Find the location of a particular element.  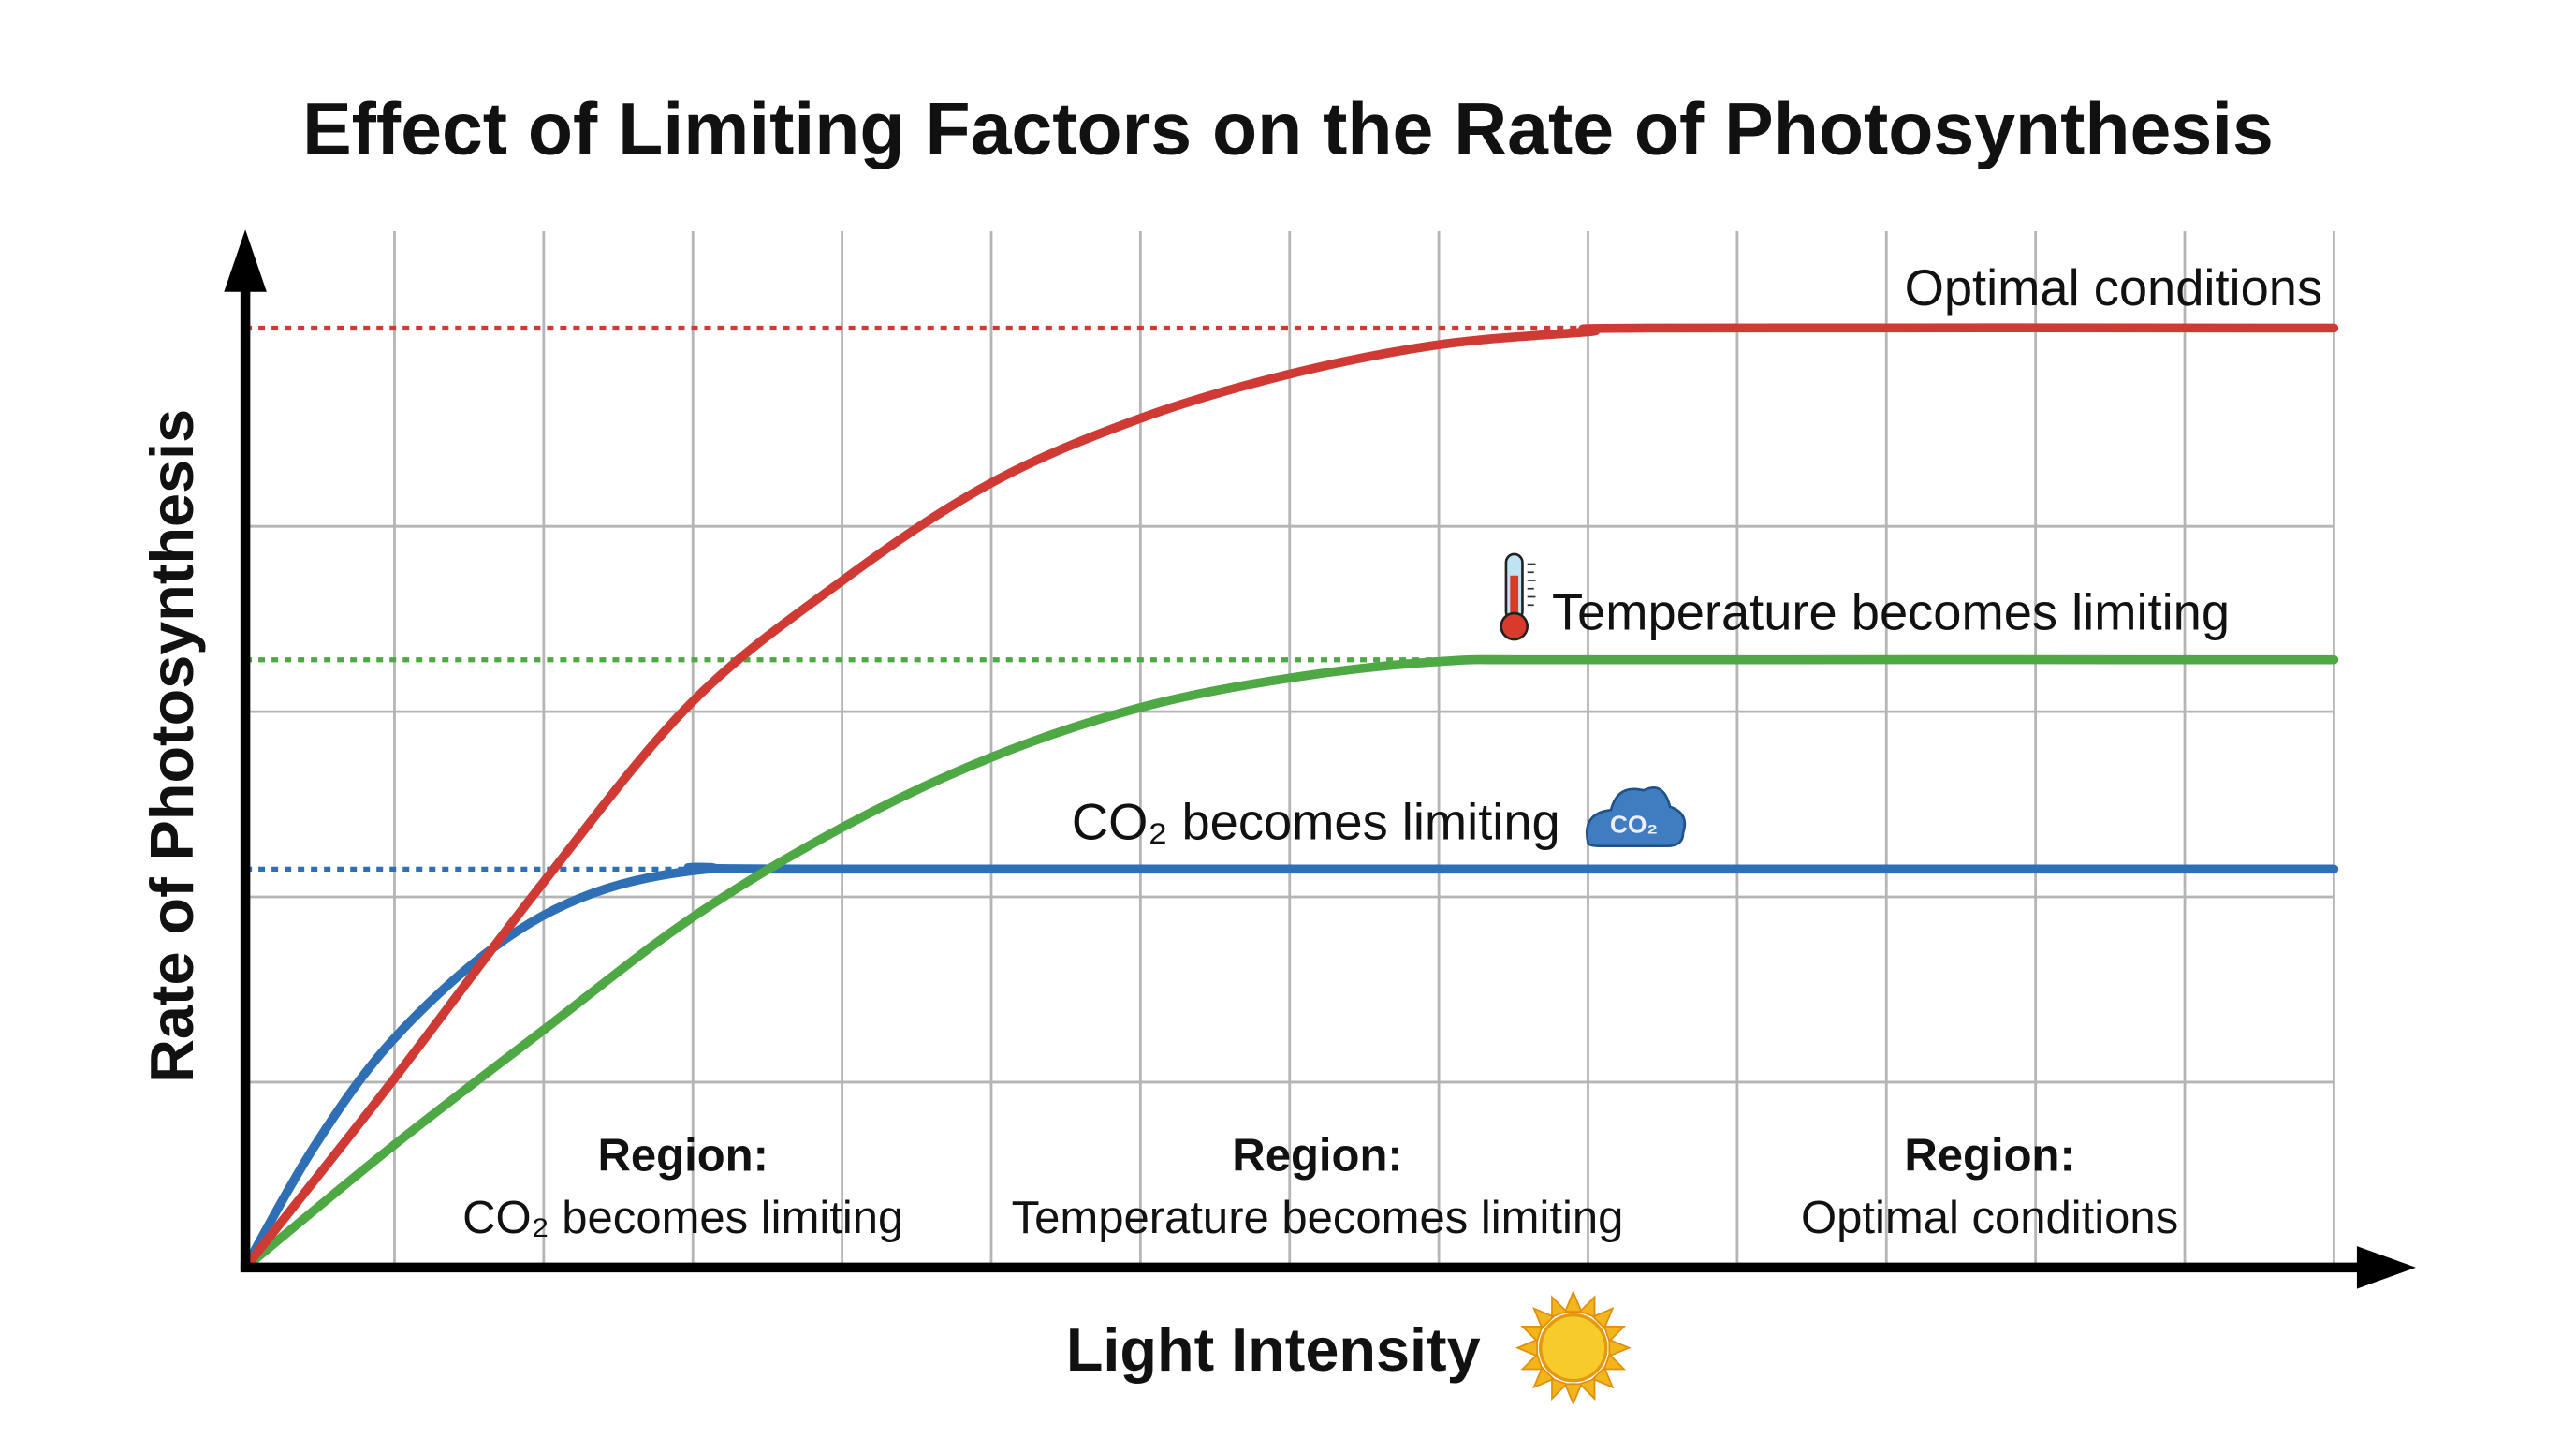

x-axis-arrow is located at coordinates (2386, 1267).